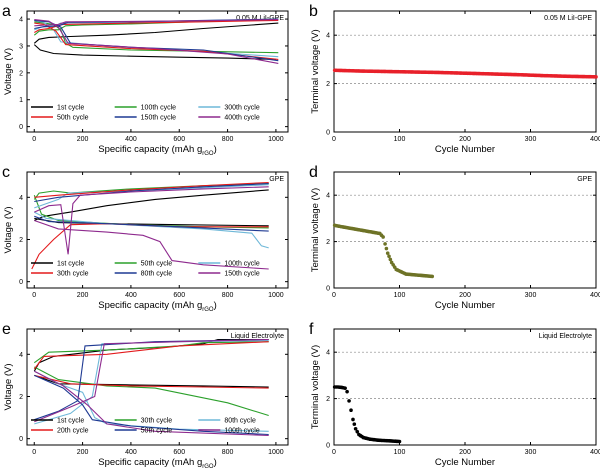 This screenshot has height=471, width=600. What do you see at coordinates (157, 274) in the screenshot?
I see `legend-label: 80th cycle` at bounding box center [157, 274].